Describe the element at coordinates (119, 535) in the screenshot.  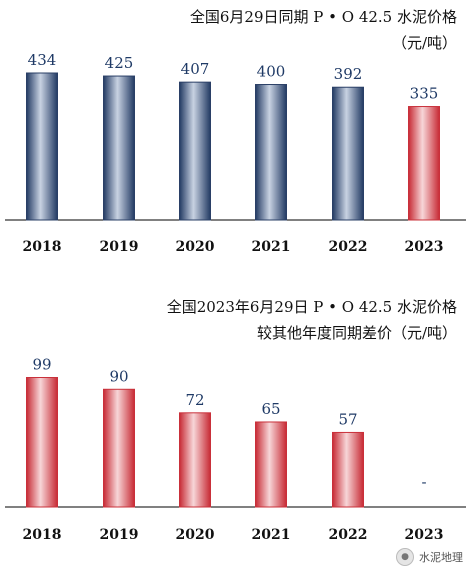
I see `chart2-tick-label-2019: 2019` at that location.